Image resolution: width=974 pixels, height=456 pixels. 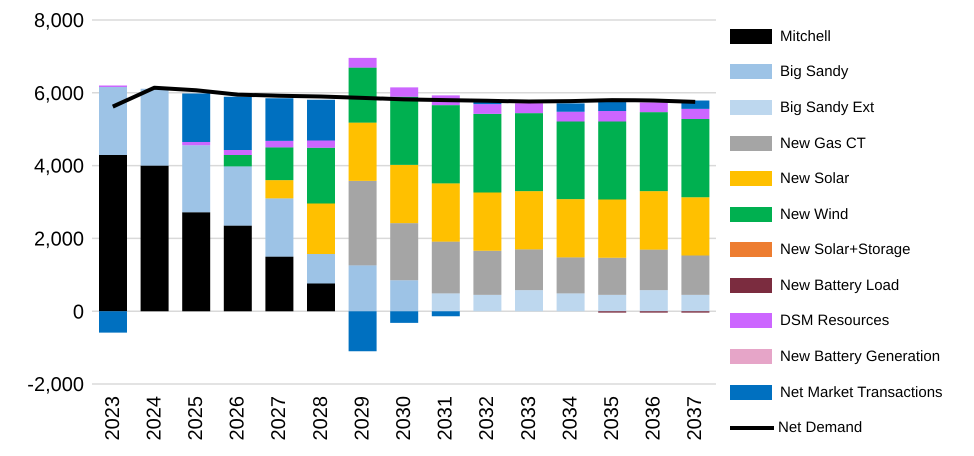 What do you see at coordinates (529, 418) in the screenshot?
I see `x-tick-label: 2033` at bounding box center [529, 418].